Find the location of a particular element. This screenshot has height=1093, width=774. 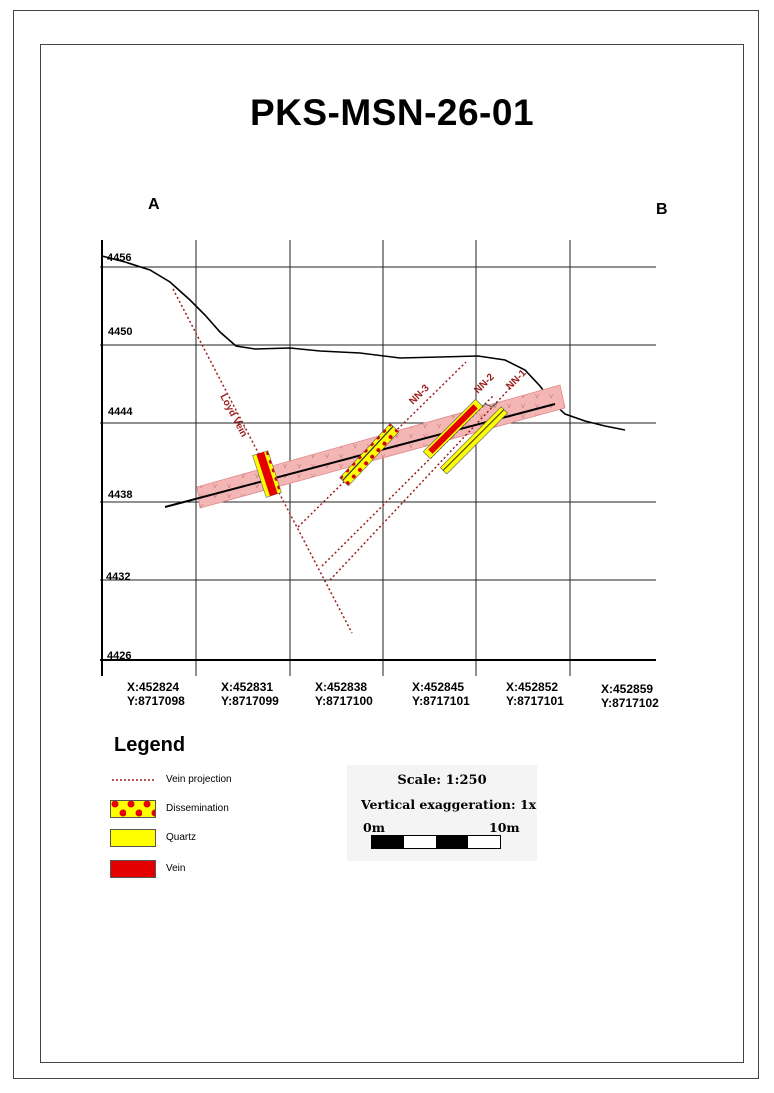

coord-label-2: X:452831 Y:8717099 is located at coordinates (250, 694).